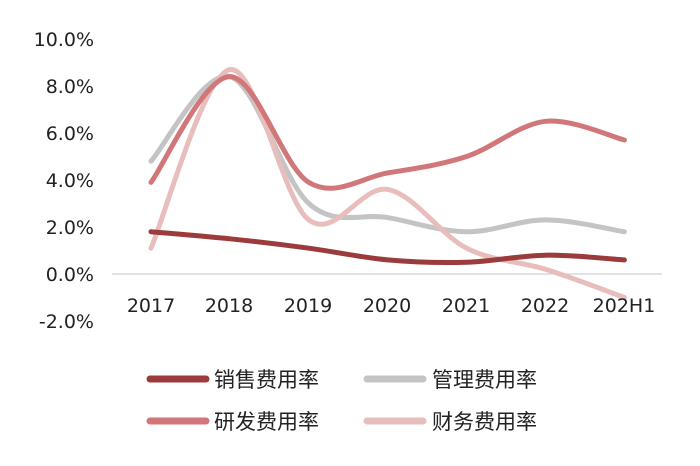 This screenshot has height=466, width=700. Describe the element at coordinates (484, 422) in the screenshot. I see `legend-label: 财务费用率` at that location.